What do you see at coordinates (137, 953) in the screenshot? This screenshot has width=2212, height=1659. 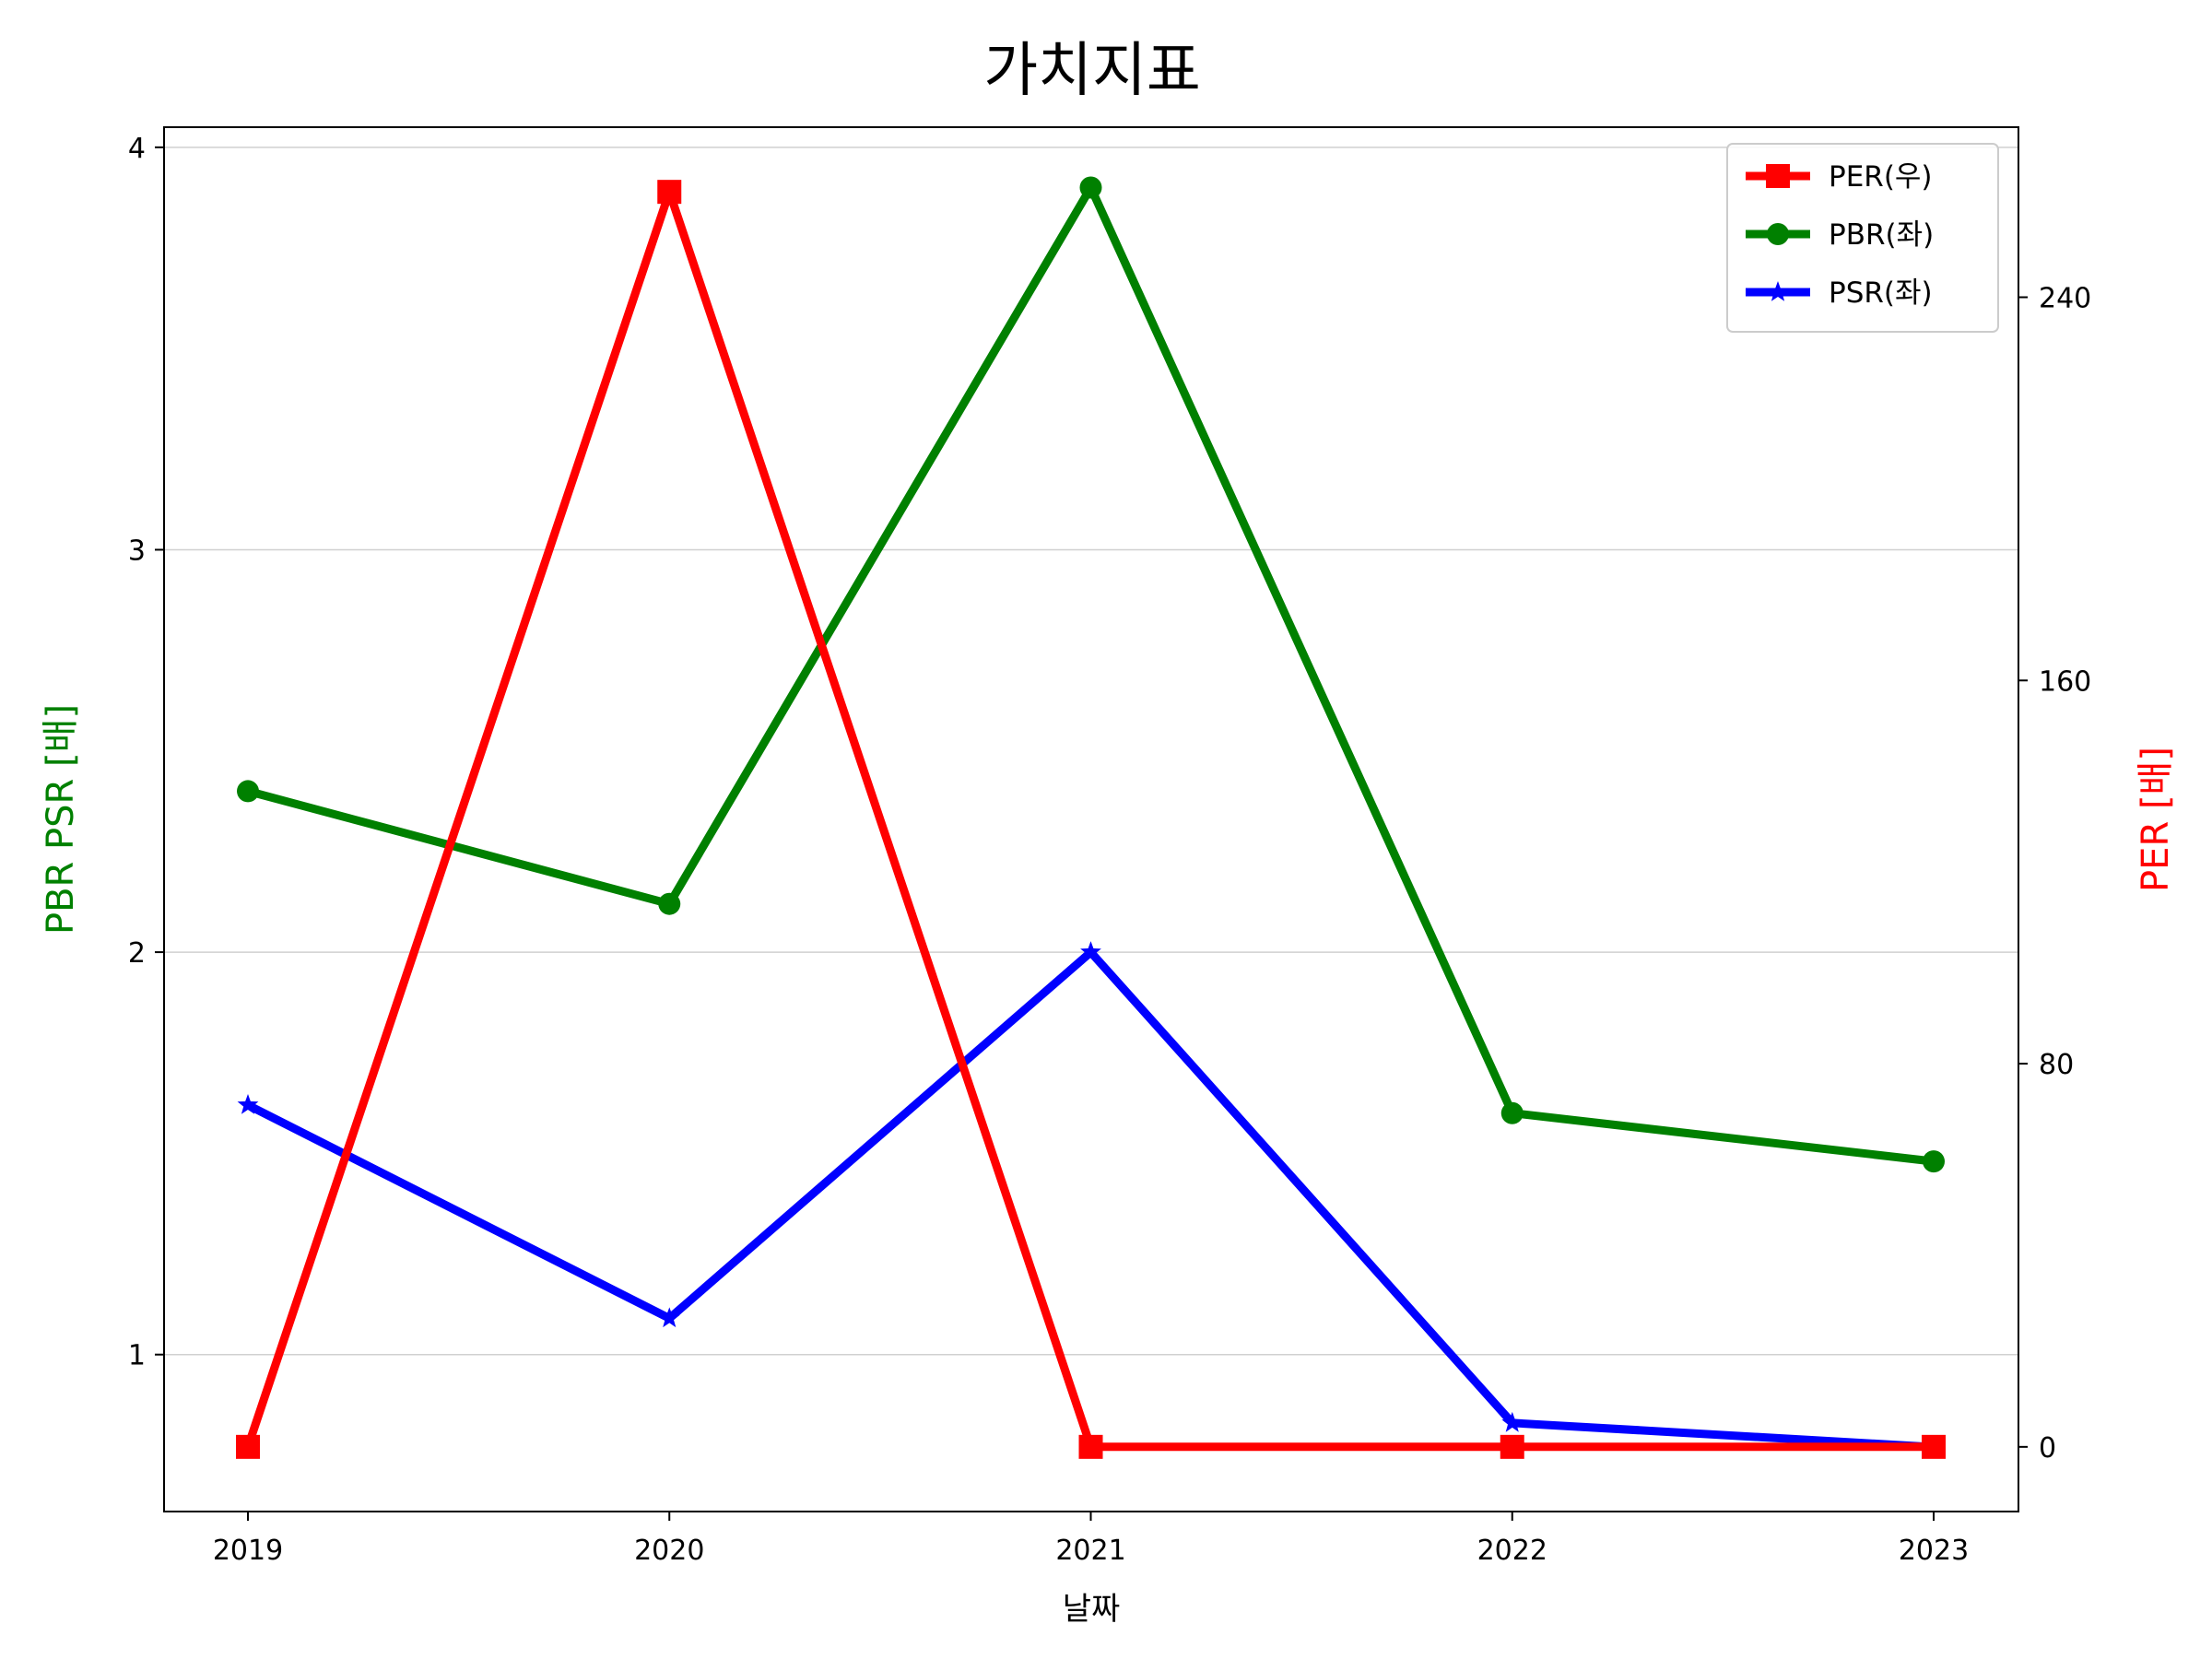 I see `left-y-tick-label: 2` at bounding box center [137, 953].